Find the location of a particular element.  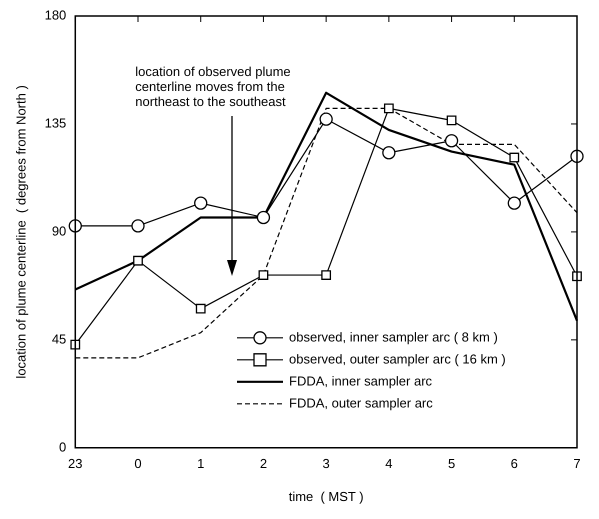

x-tick-label: 5 is located at coordinates (452, 464).